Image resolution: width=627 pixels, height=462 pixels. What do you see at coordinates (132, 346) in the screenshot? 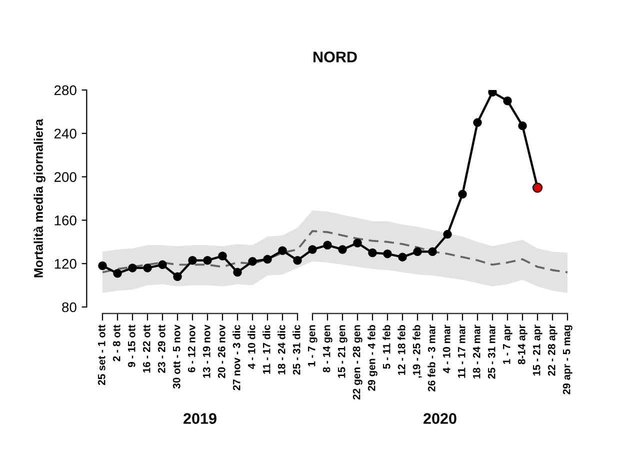
I see `x-tick-label: 9 - 15 ott` at bounding box center [132, 346].